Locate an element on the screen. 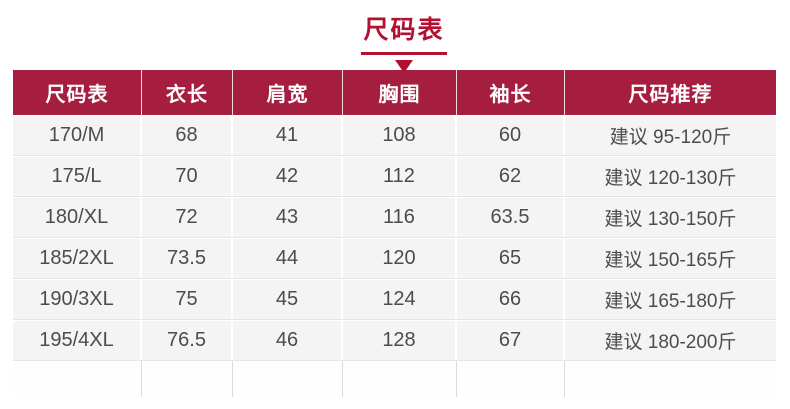  column-header: 尺码表 is located at coordinates (77, 92).